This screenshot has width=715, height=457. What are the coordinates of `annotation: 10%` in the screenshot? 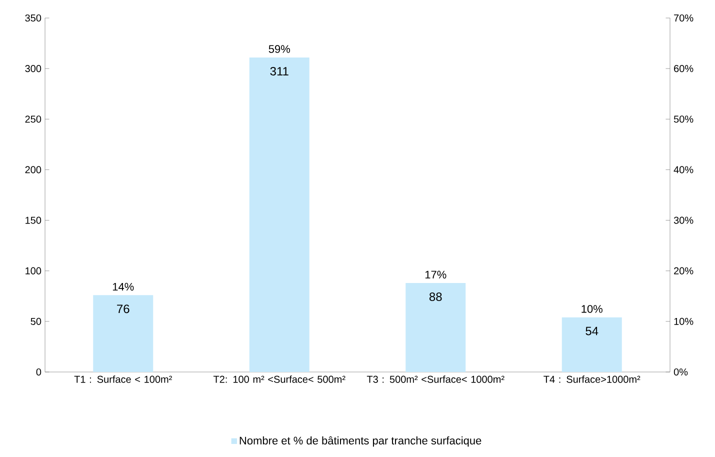 It's located at (592, 309).